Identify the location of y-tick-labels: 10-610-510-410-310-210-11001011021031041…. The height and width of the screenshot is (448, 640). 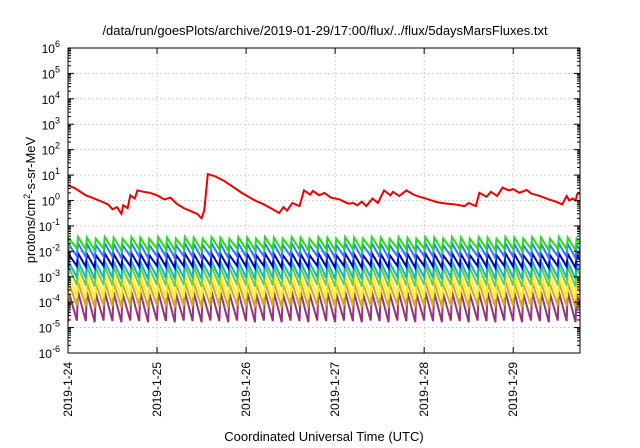
(49, 200).